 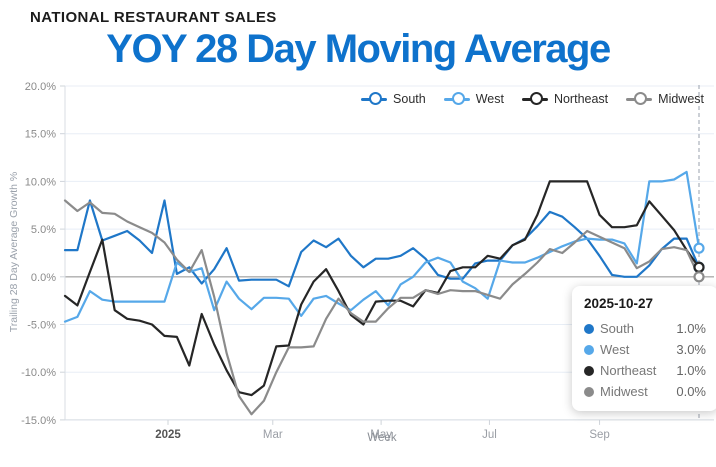 What do you see at coordinates (43, 230) in the screenshot?
I see `y-tick-label: 5.0%` at bounding box center [43, 230].